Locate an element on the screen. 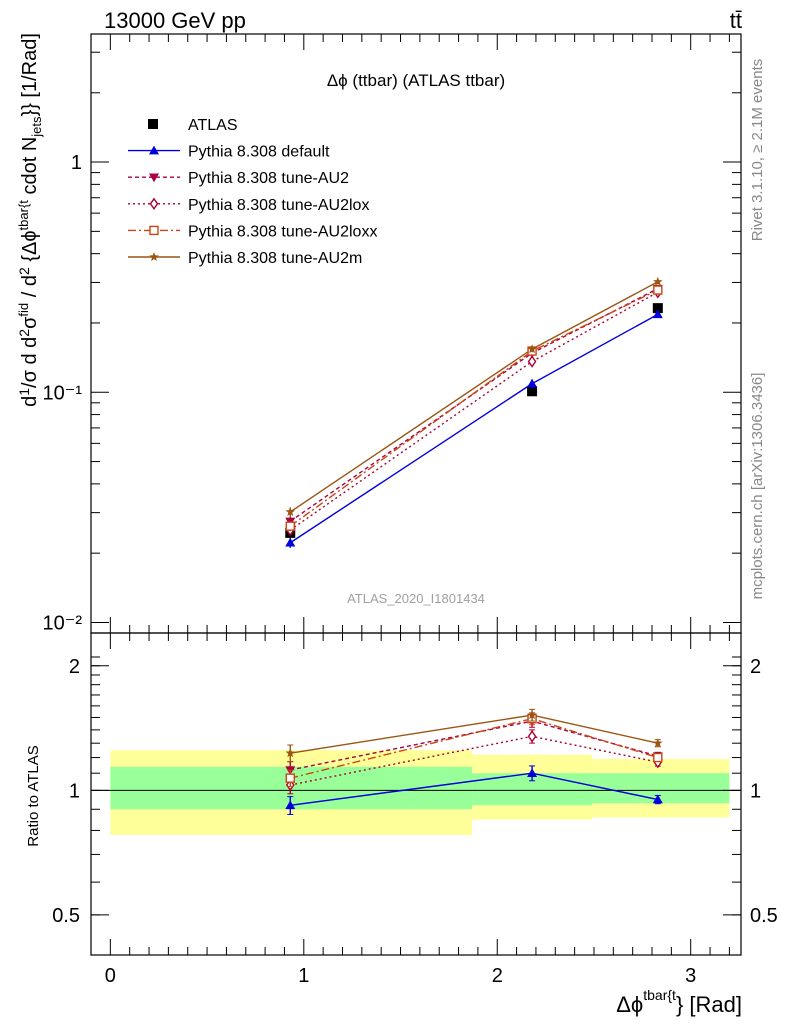 The image size is (786, 1024). y-tick-label: 10⁻² is located at coordinates (63, 623).